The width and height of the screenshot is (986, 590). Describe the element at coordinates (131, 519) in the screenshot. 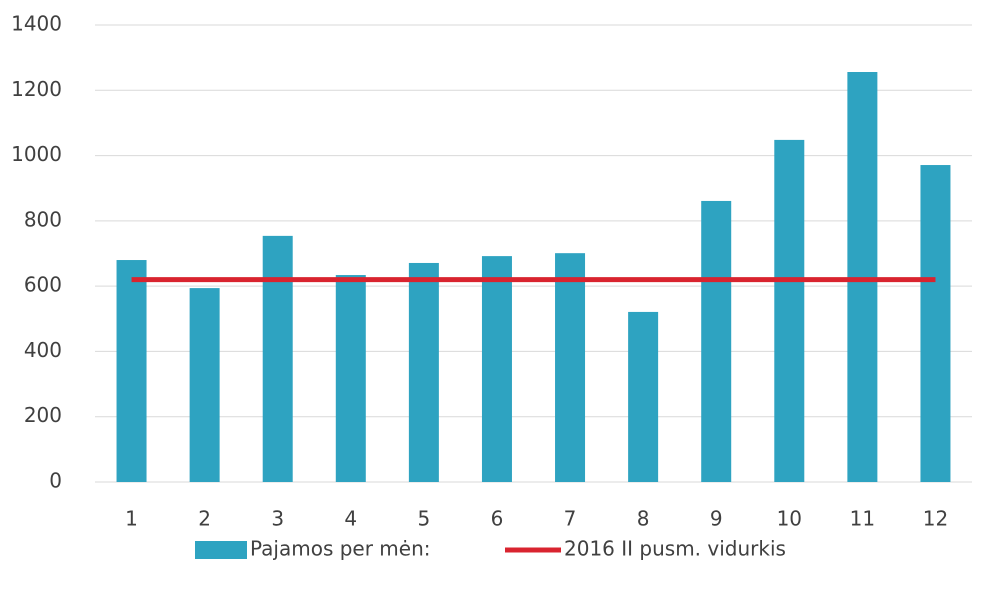

I see `x-tick-label: 1` at that location.